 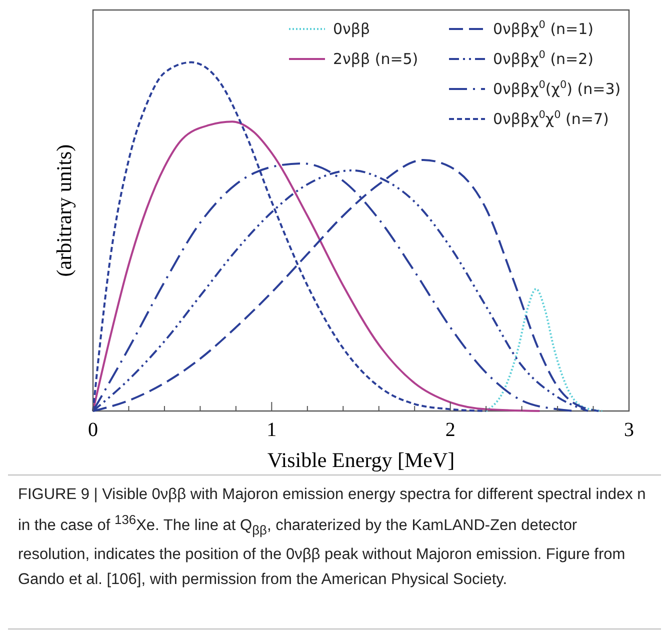 I want to click on legend-label: 0νββχ$^{0}$(χ$^{0}$) (n=3), so click(x=557, y=88).